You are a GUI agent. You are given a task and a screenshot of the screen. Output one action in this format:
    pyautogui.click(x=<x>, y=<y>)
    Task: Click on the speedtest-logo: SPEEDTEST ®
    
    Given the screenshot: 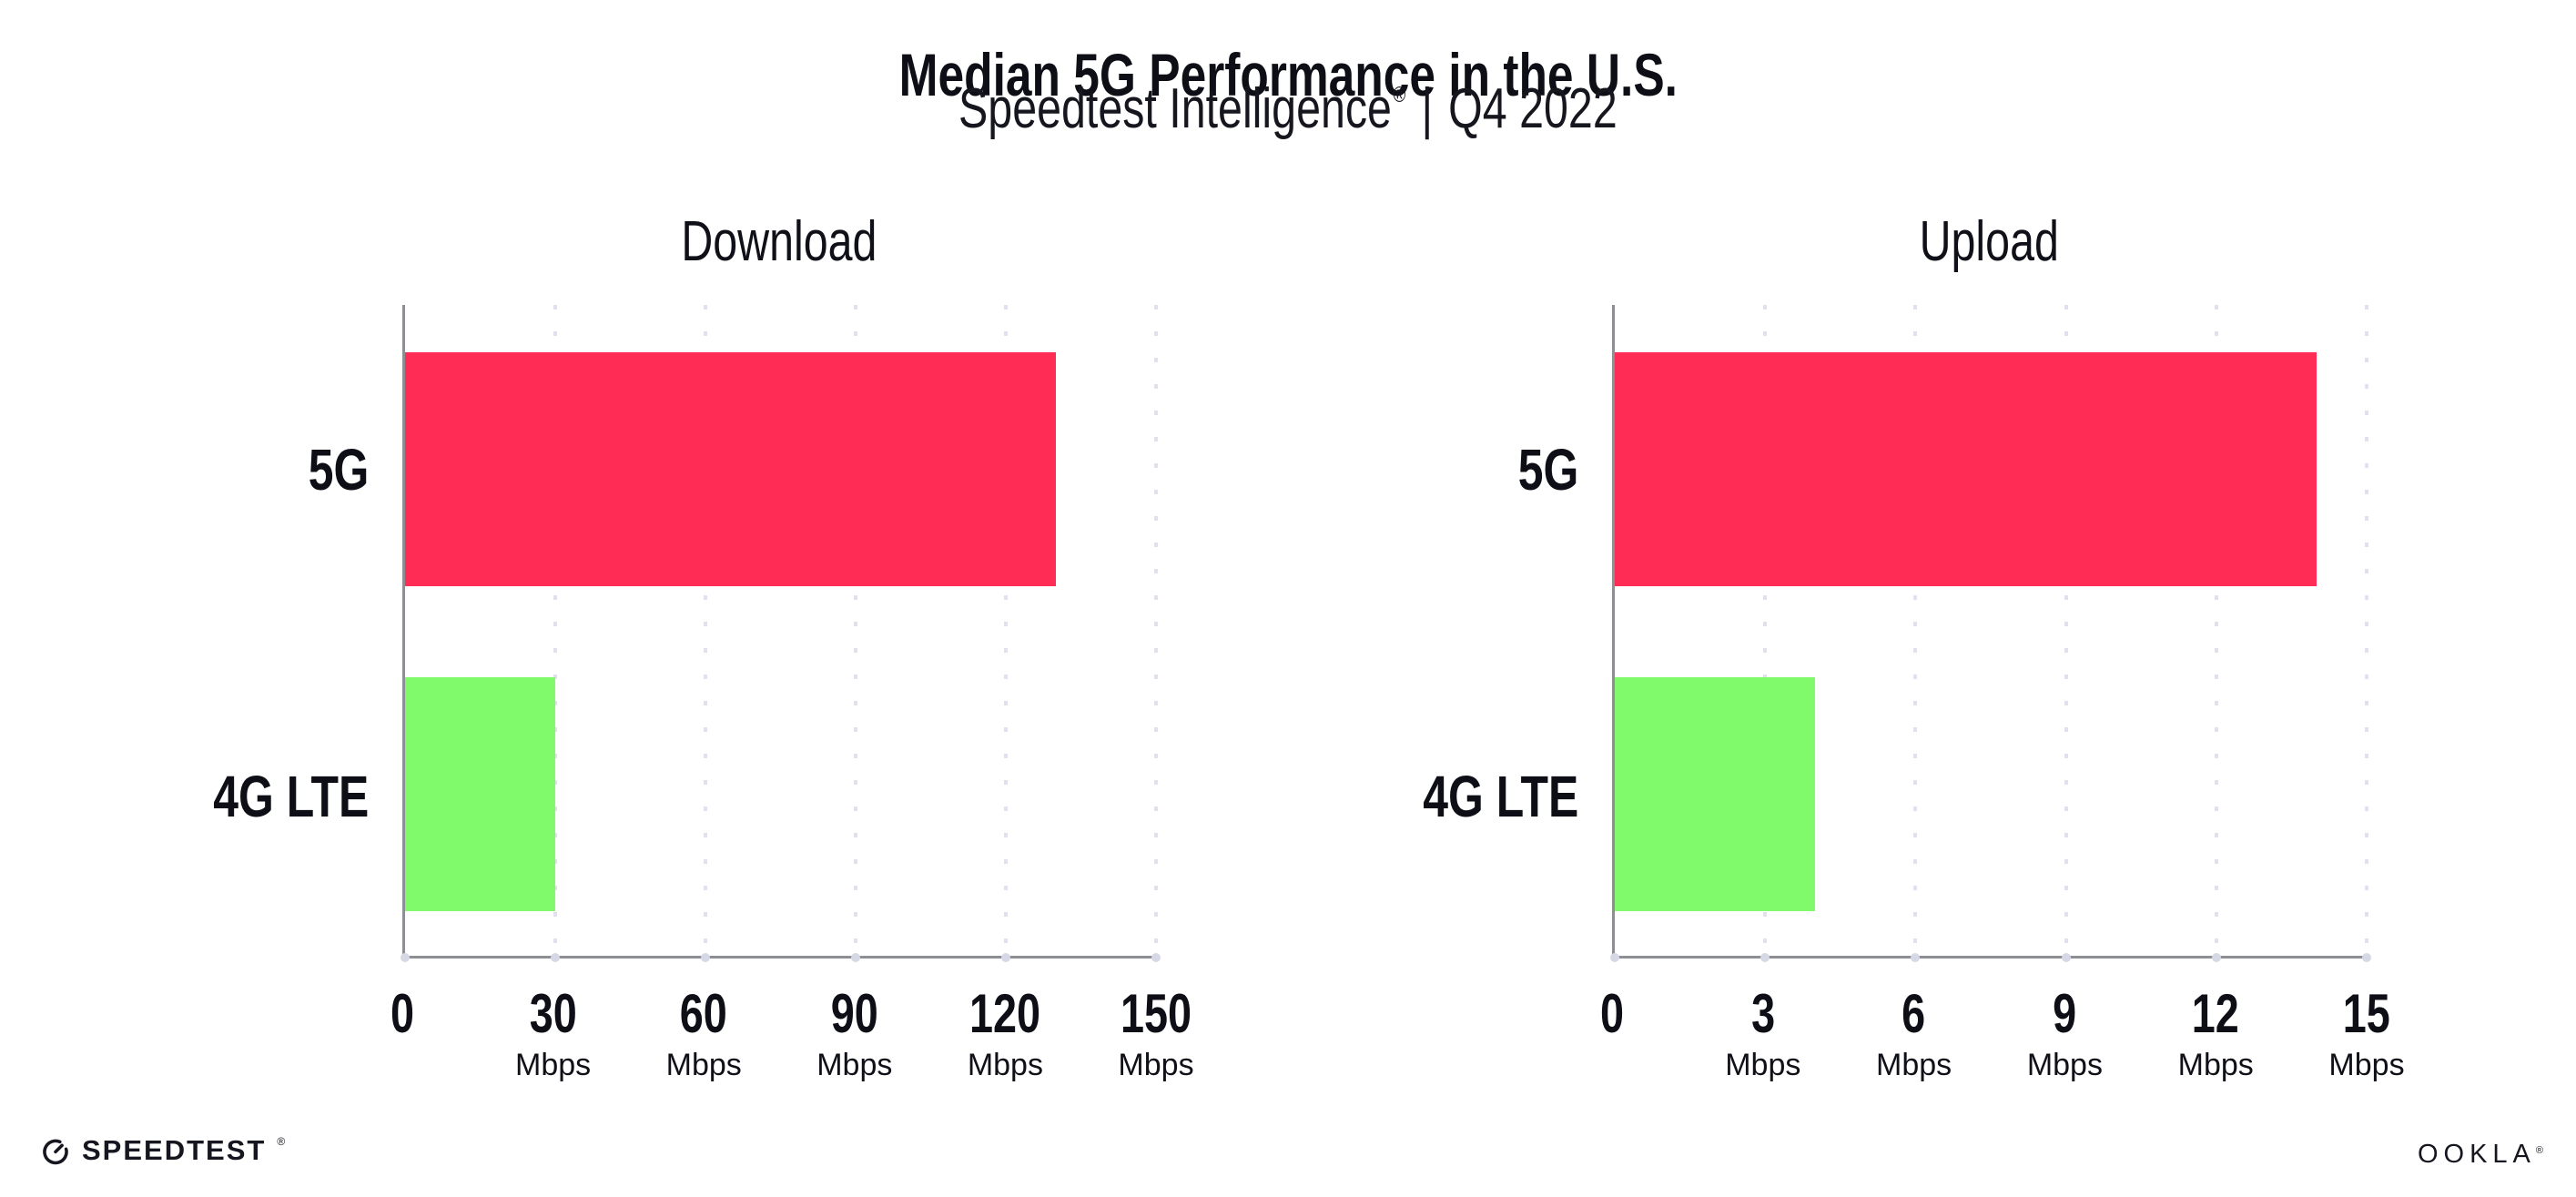 What is the action you would take?
    pyautogui.click(x=162, y=1150)
    